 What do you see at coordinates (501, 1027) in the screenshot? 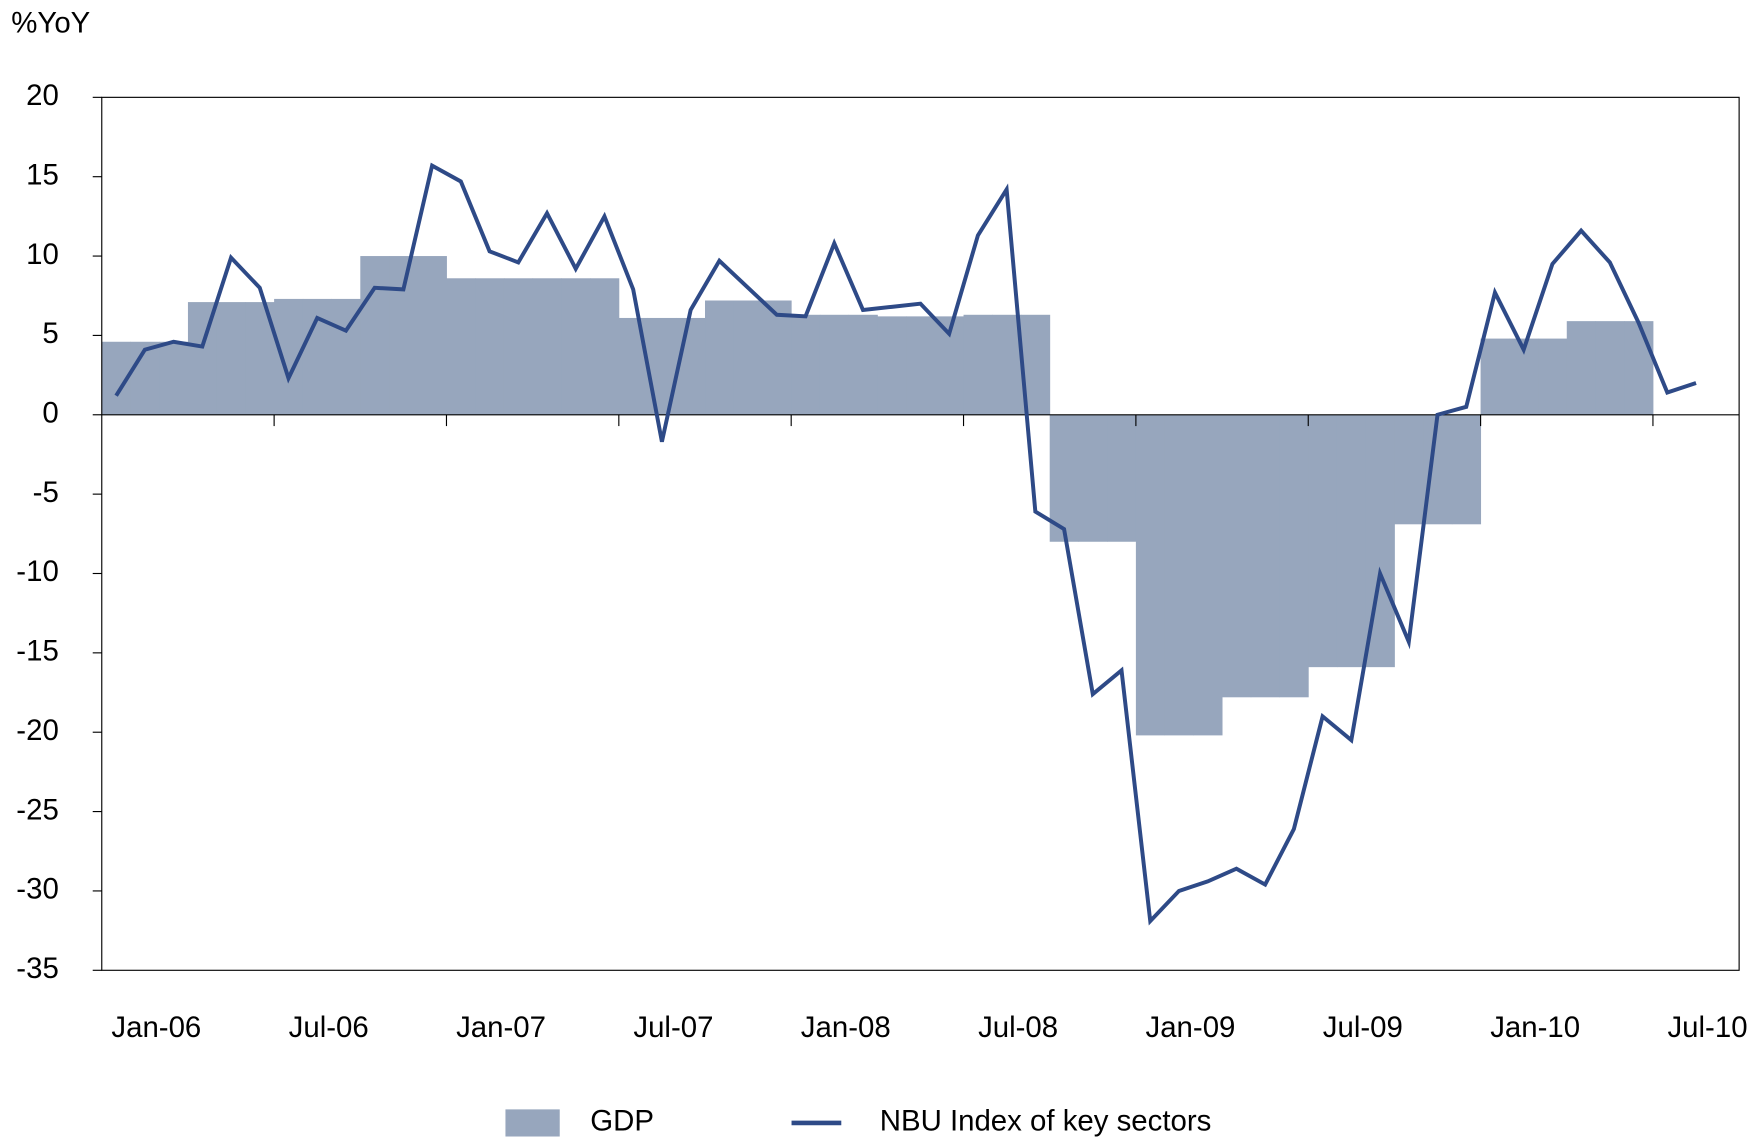
I see `x-tick-label: Jan-07` at bounding box center [501, 1027].